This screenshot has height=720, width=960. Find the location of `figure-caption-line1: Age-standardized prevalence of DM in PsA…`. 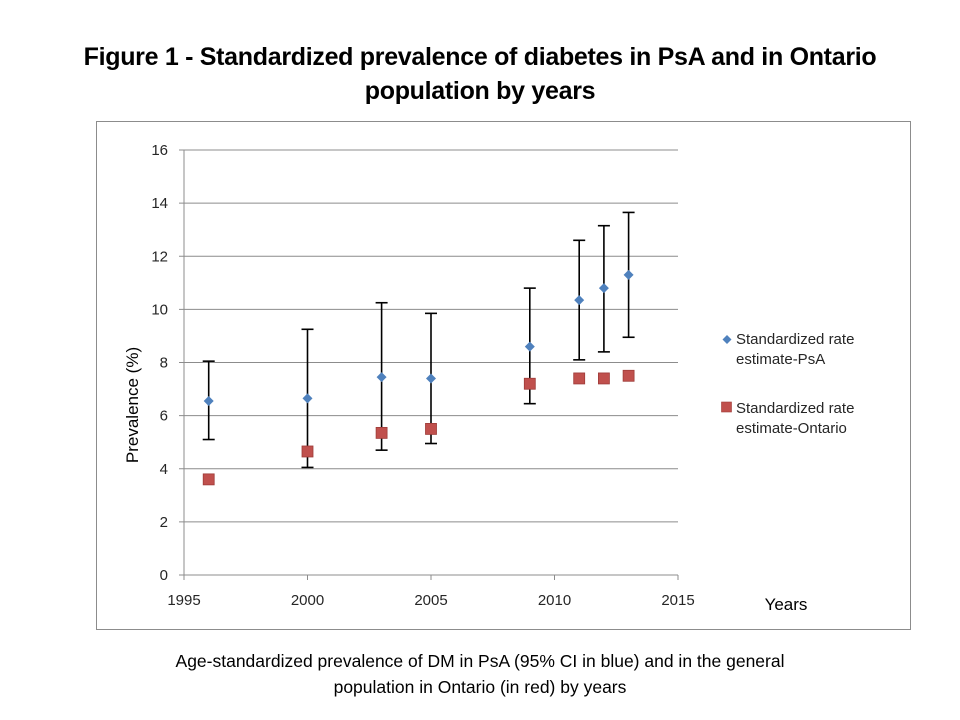

figure-caption-line1: Age-standardized prevalence of DM in PsA… is located at coordinates (480, 661).